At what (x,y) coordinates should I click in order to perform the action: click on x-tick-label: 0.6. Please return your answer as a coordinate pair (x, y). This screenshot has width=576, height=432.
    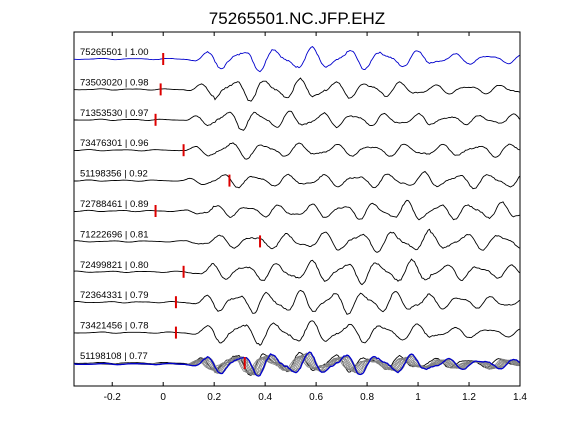
    Looking at the image, I should click on (316, 397).